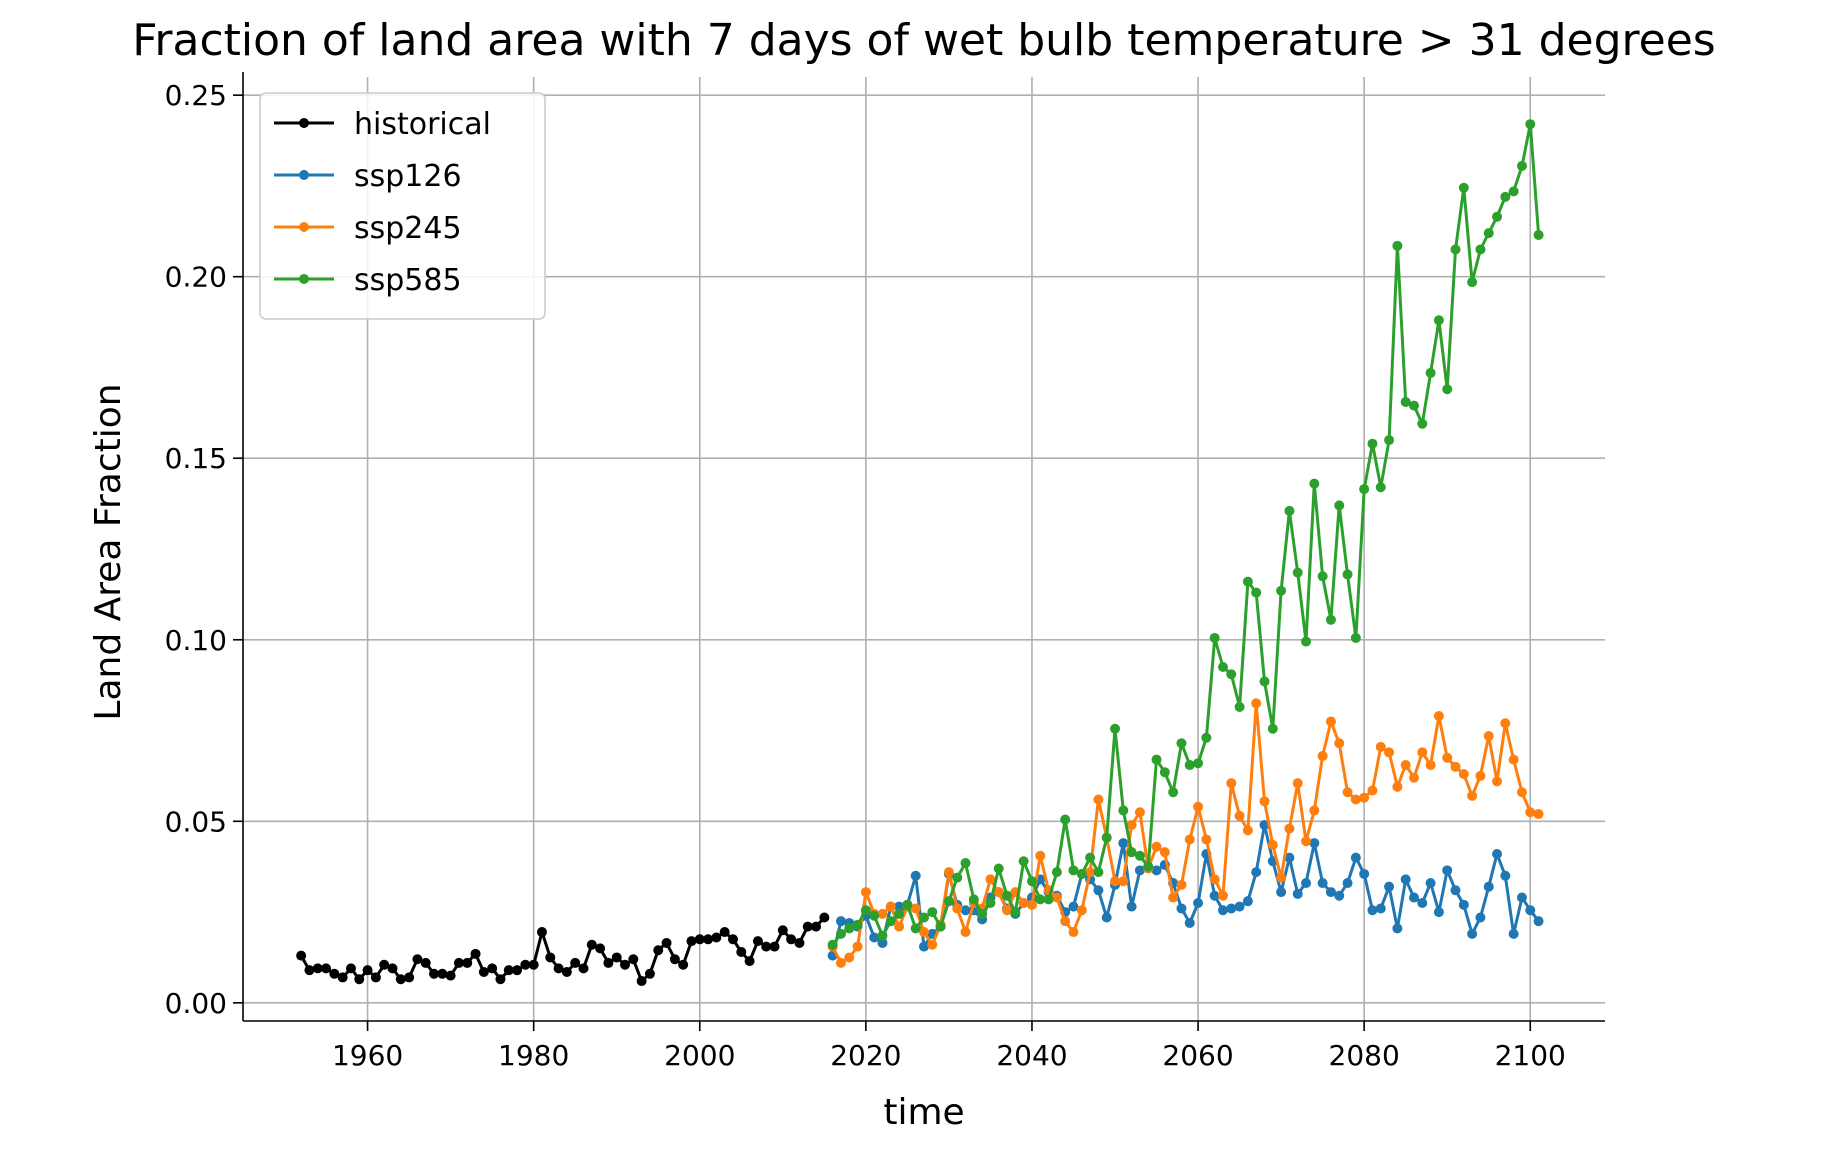 The width and height of the screenshot is (1840, 1150). What do you see at coordinates (196, 95) in the screenshot?
I see `y-tick-label: 0.25` at bounding box center [196, 95].